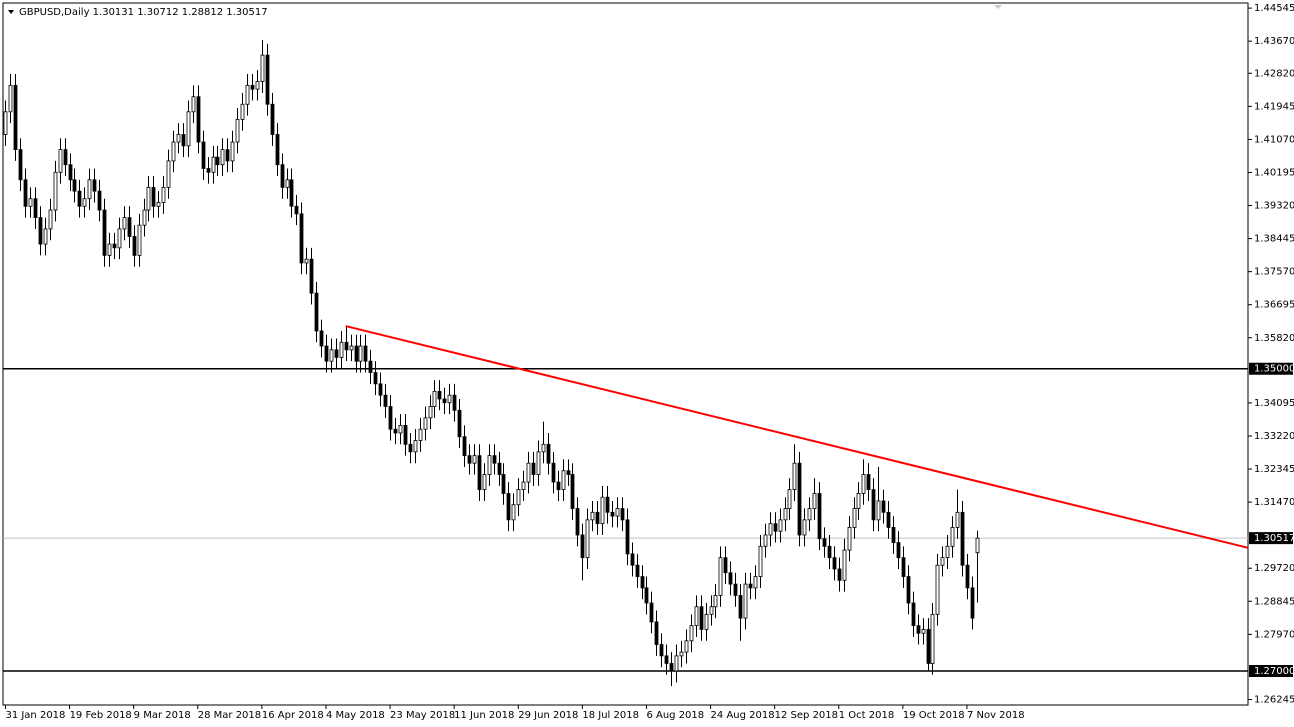 Image resolution: width=1294 pixels, height=727 pixels. What do you see at coordinates (484, 715) in the screenshot?
I see `x-tick-label: 11 Jun 2018` at bounding box center [484, 715].